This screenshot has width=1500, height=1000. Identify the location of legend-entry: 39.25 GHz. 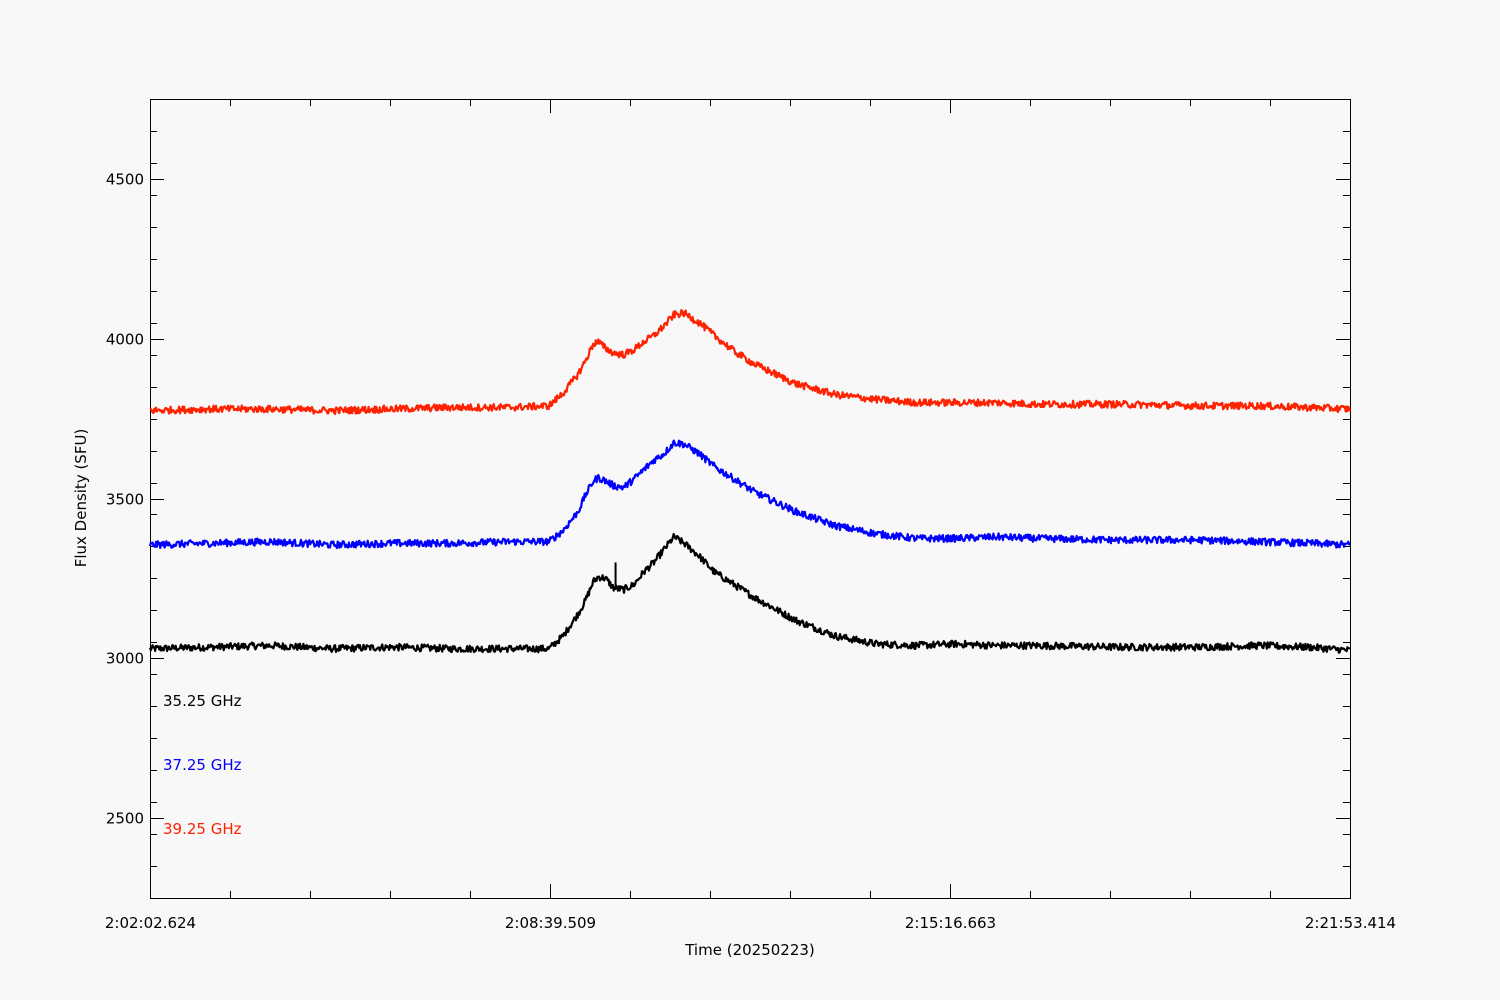
(202, 829).